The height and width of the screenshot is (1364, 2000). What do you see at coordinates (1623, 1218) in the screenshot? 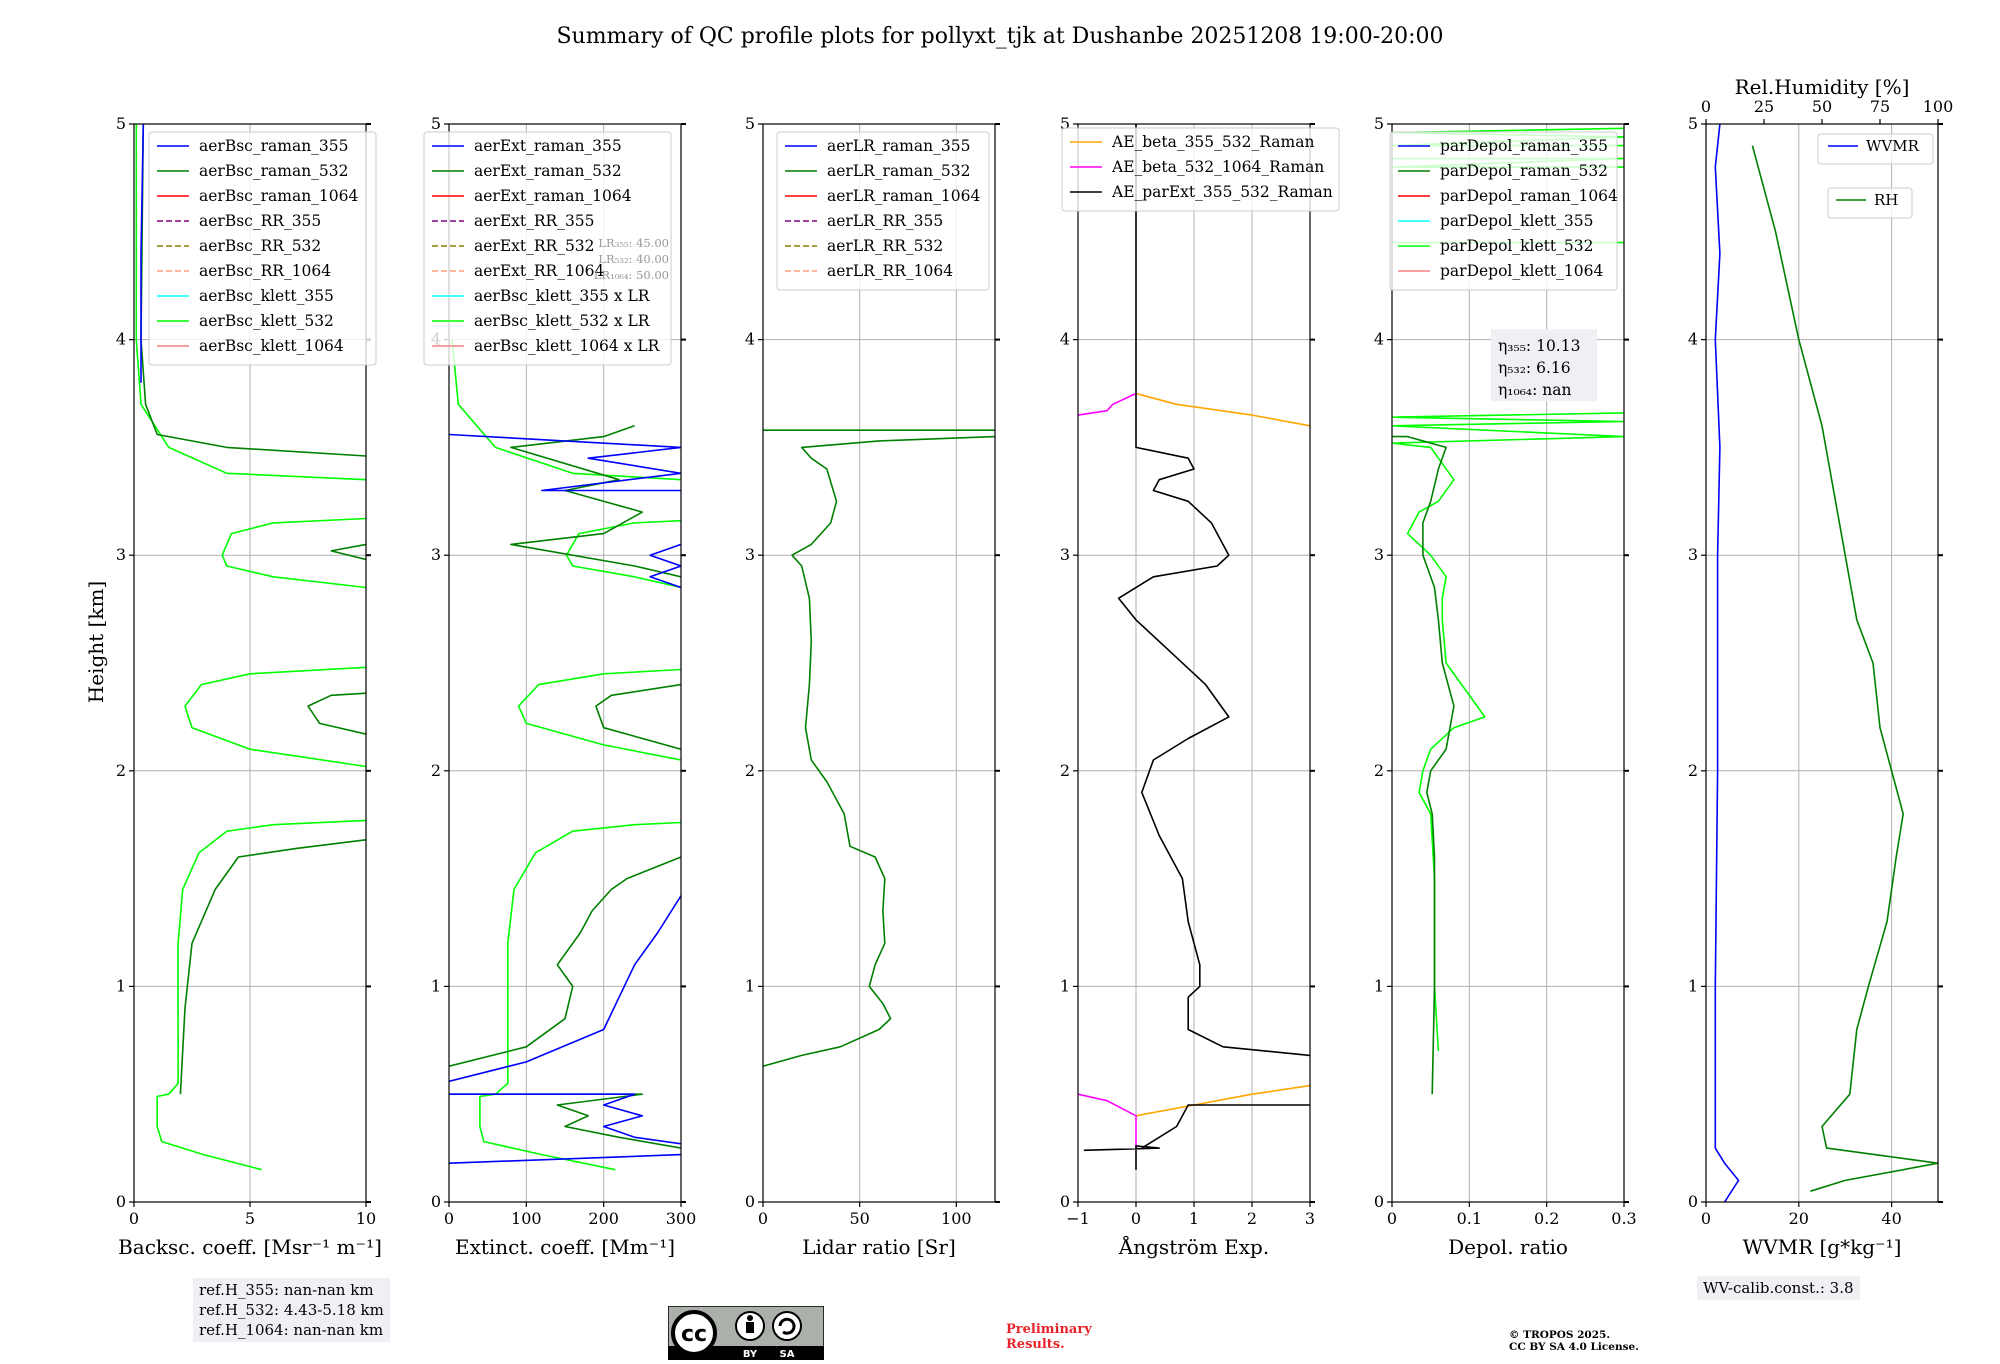
I see `x-tick-label-depol: 0.3` at bounding box center [1623, 1218].